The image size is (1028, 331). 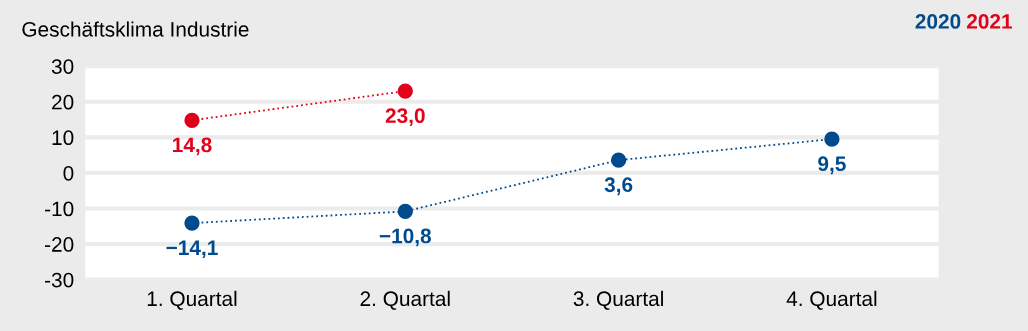 What do you see at coordinates (618, 300) in the screenshot?
I see `x-tick-label: 3. Quartal` at bounding box center [618, 300].